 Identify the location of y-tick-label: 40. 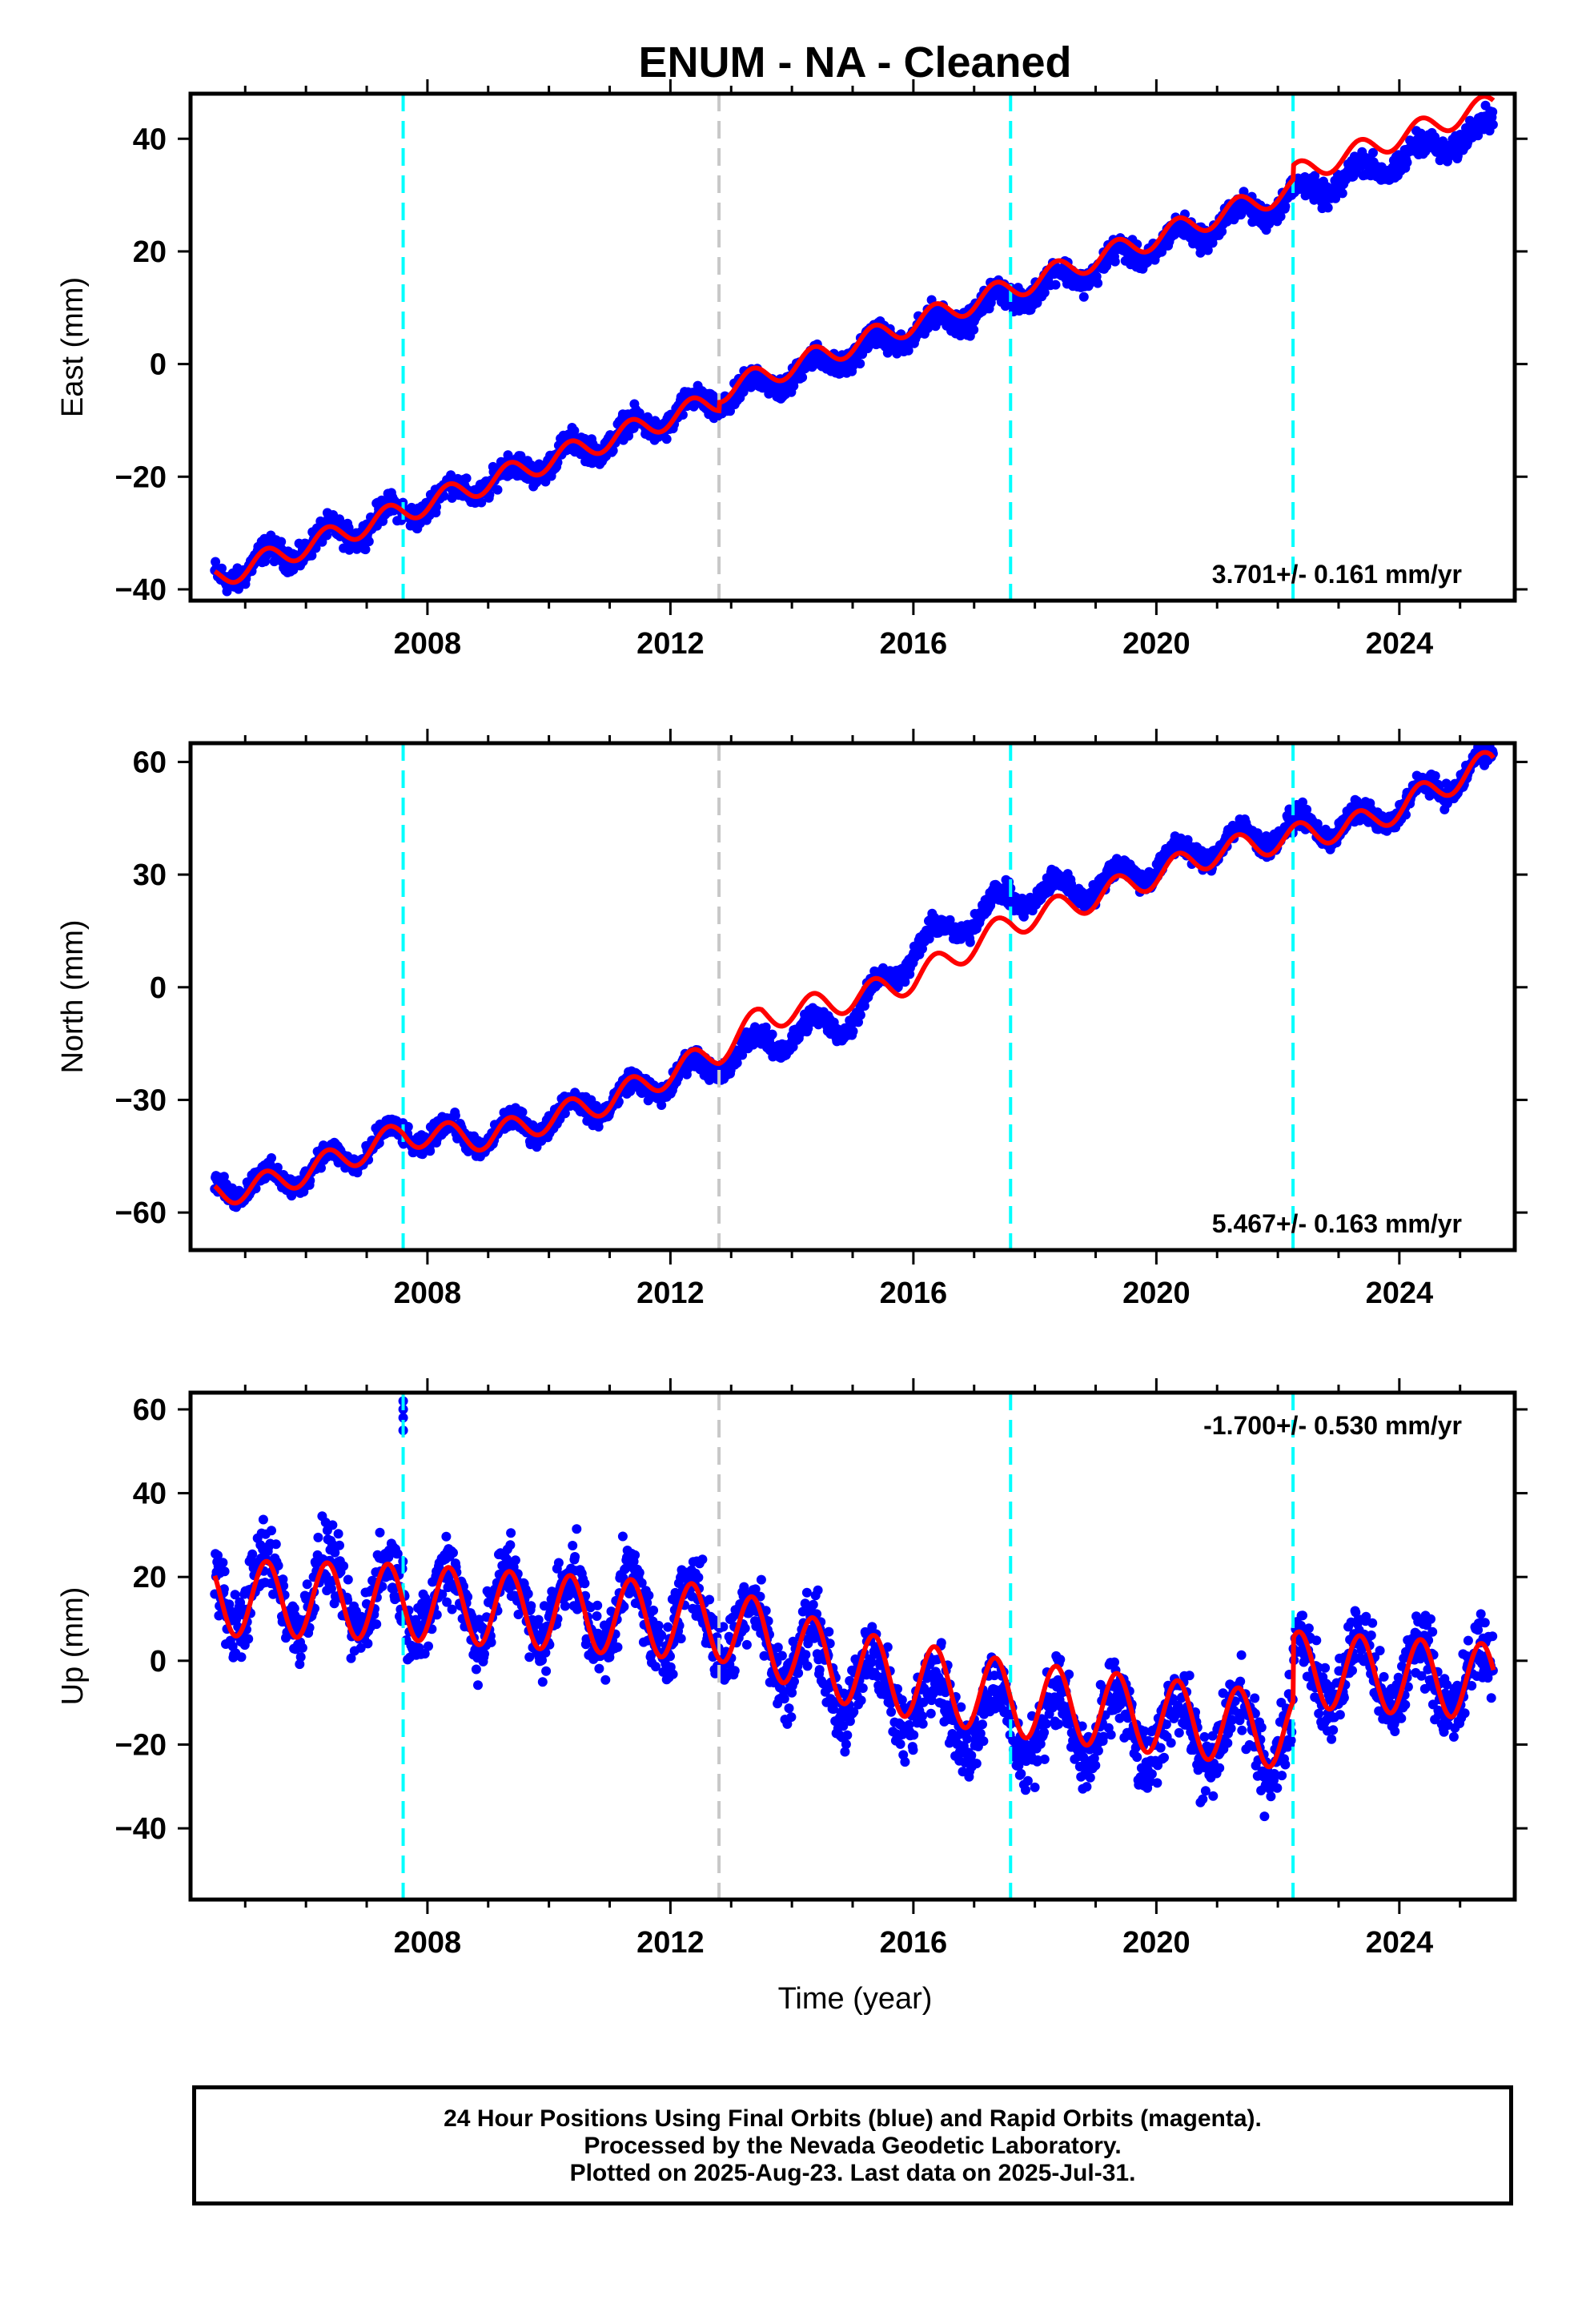
(150, 139).